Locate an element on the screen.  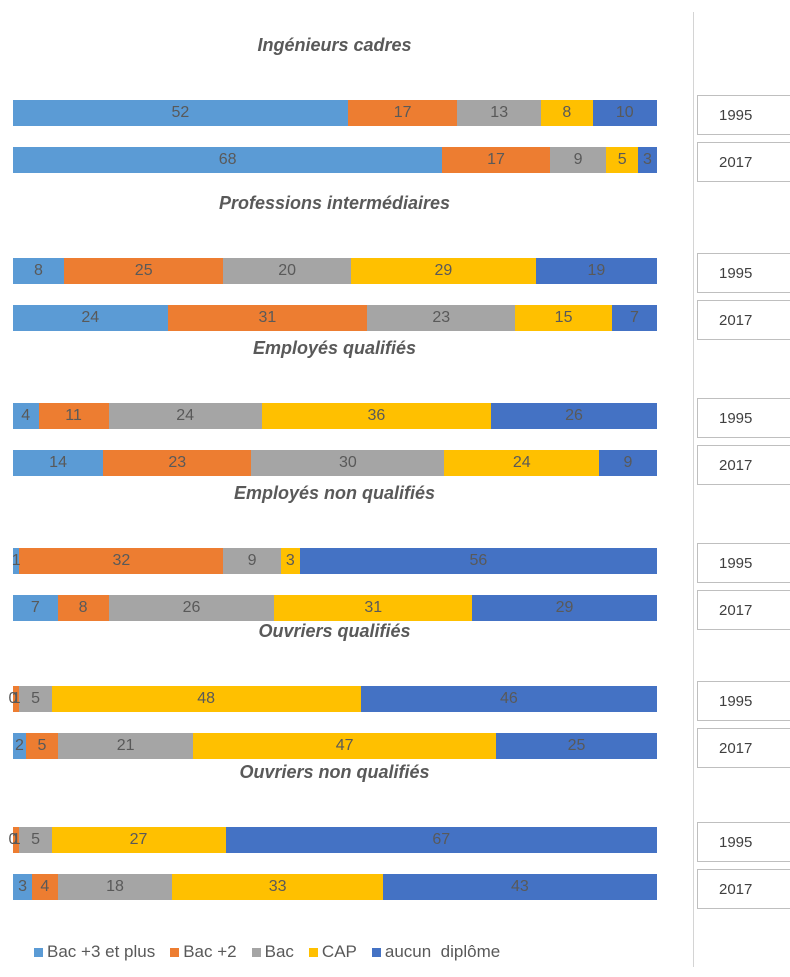
bar-segment: 56 is located at coordinates (478, 561).